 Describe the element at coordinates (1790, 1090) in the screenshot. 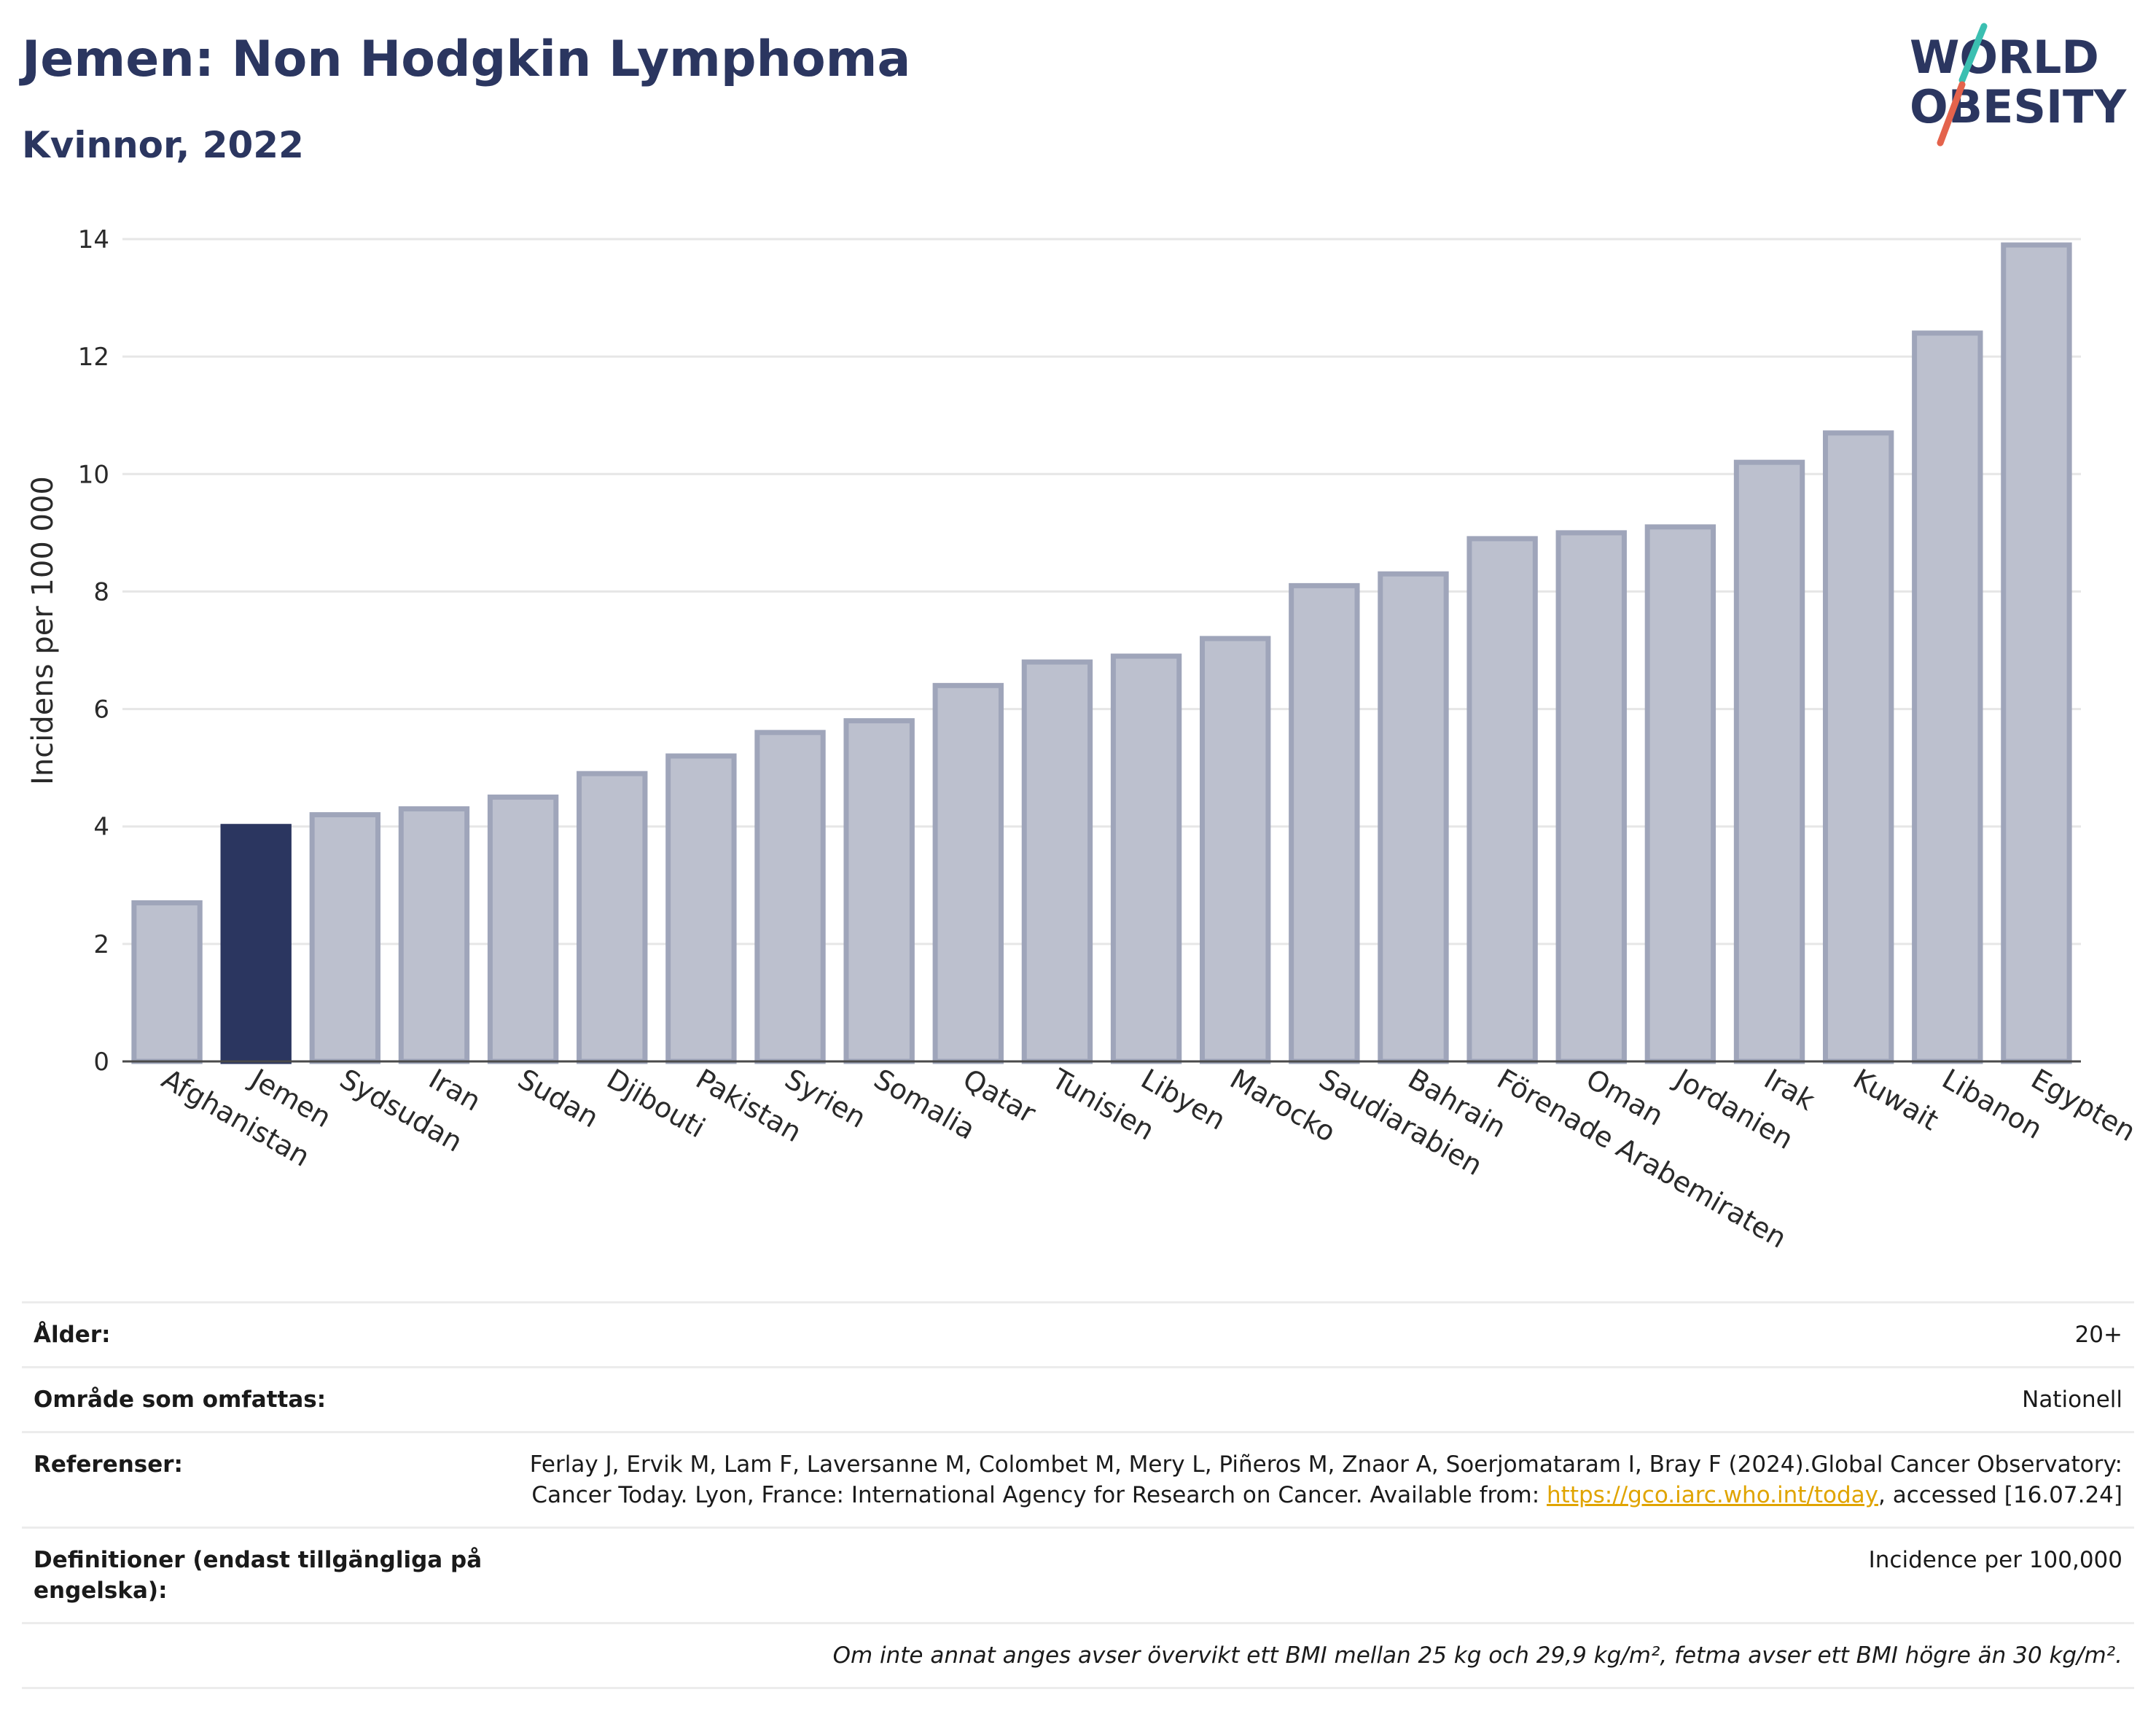

I see `x-tick-label: Irak` at that location.